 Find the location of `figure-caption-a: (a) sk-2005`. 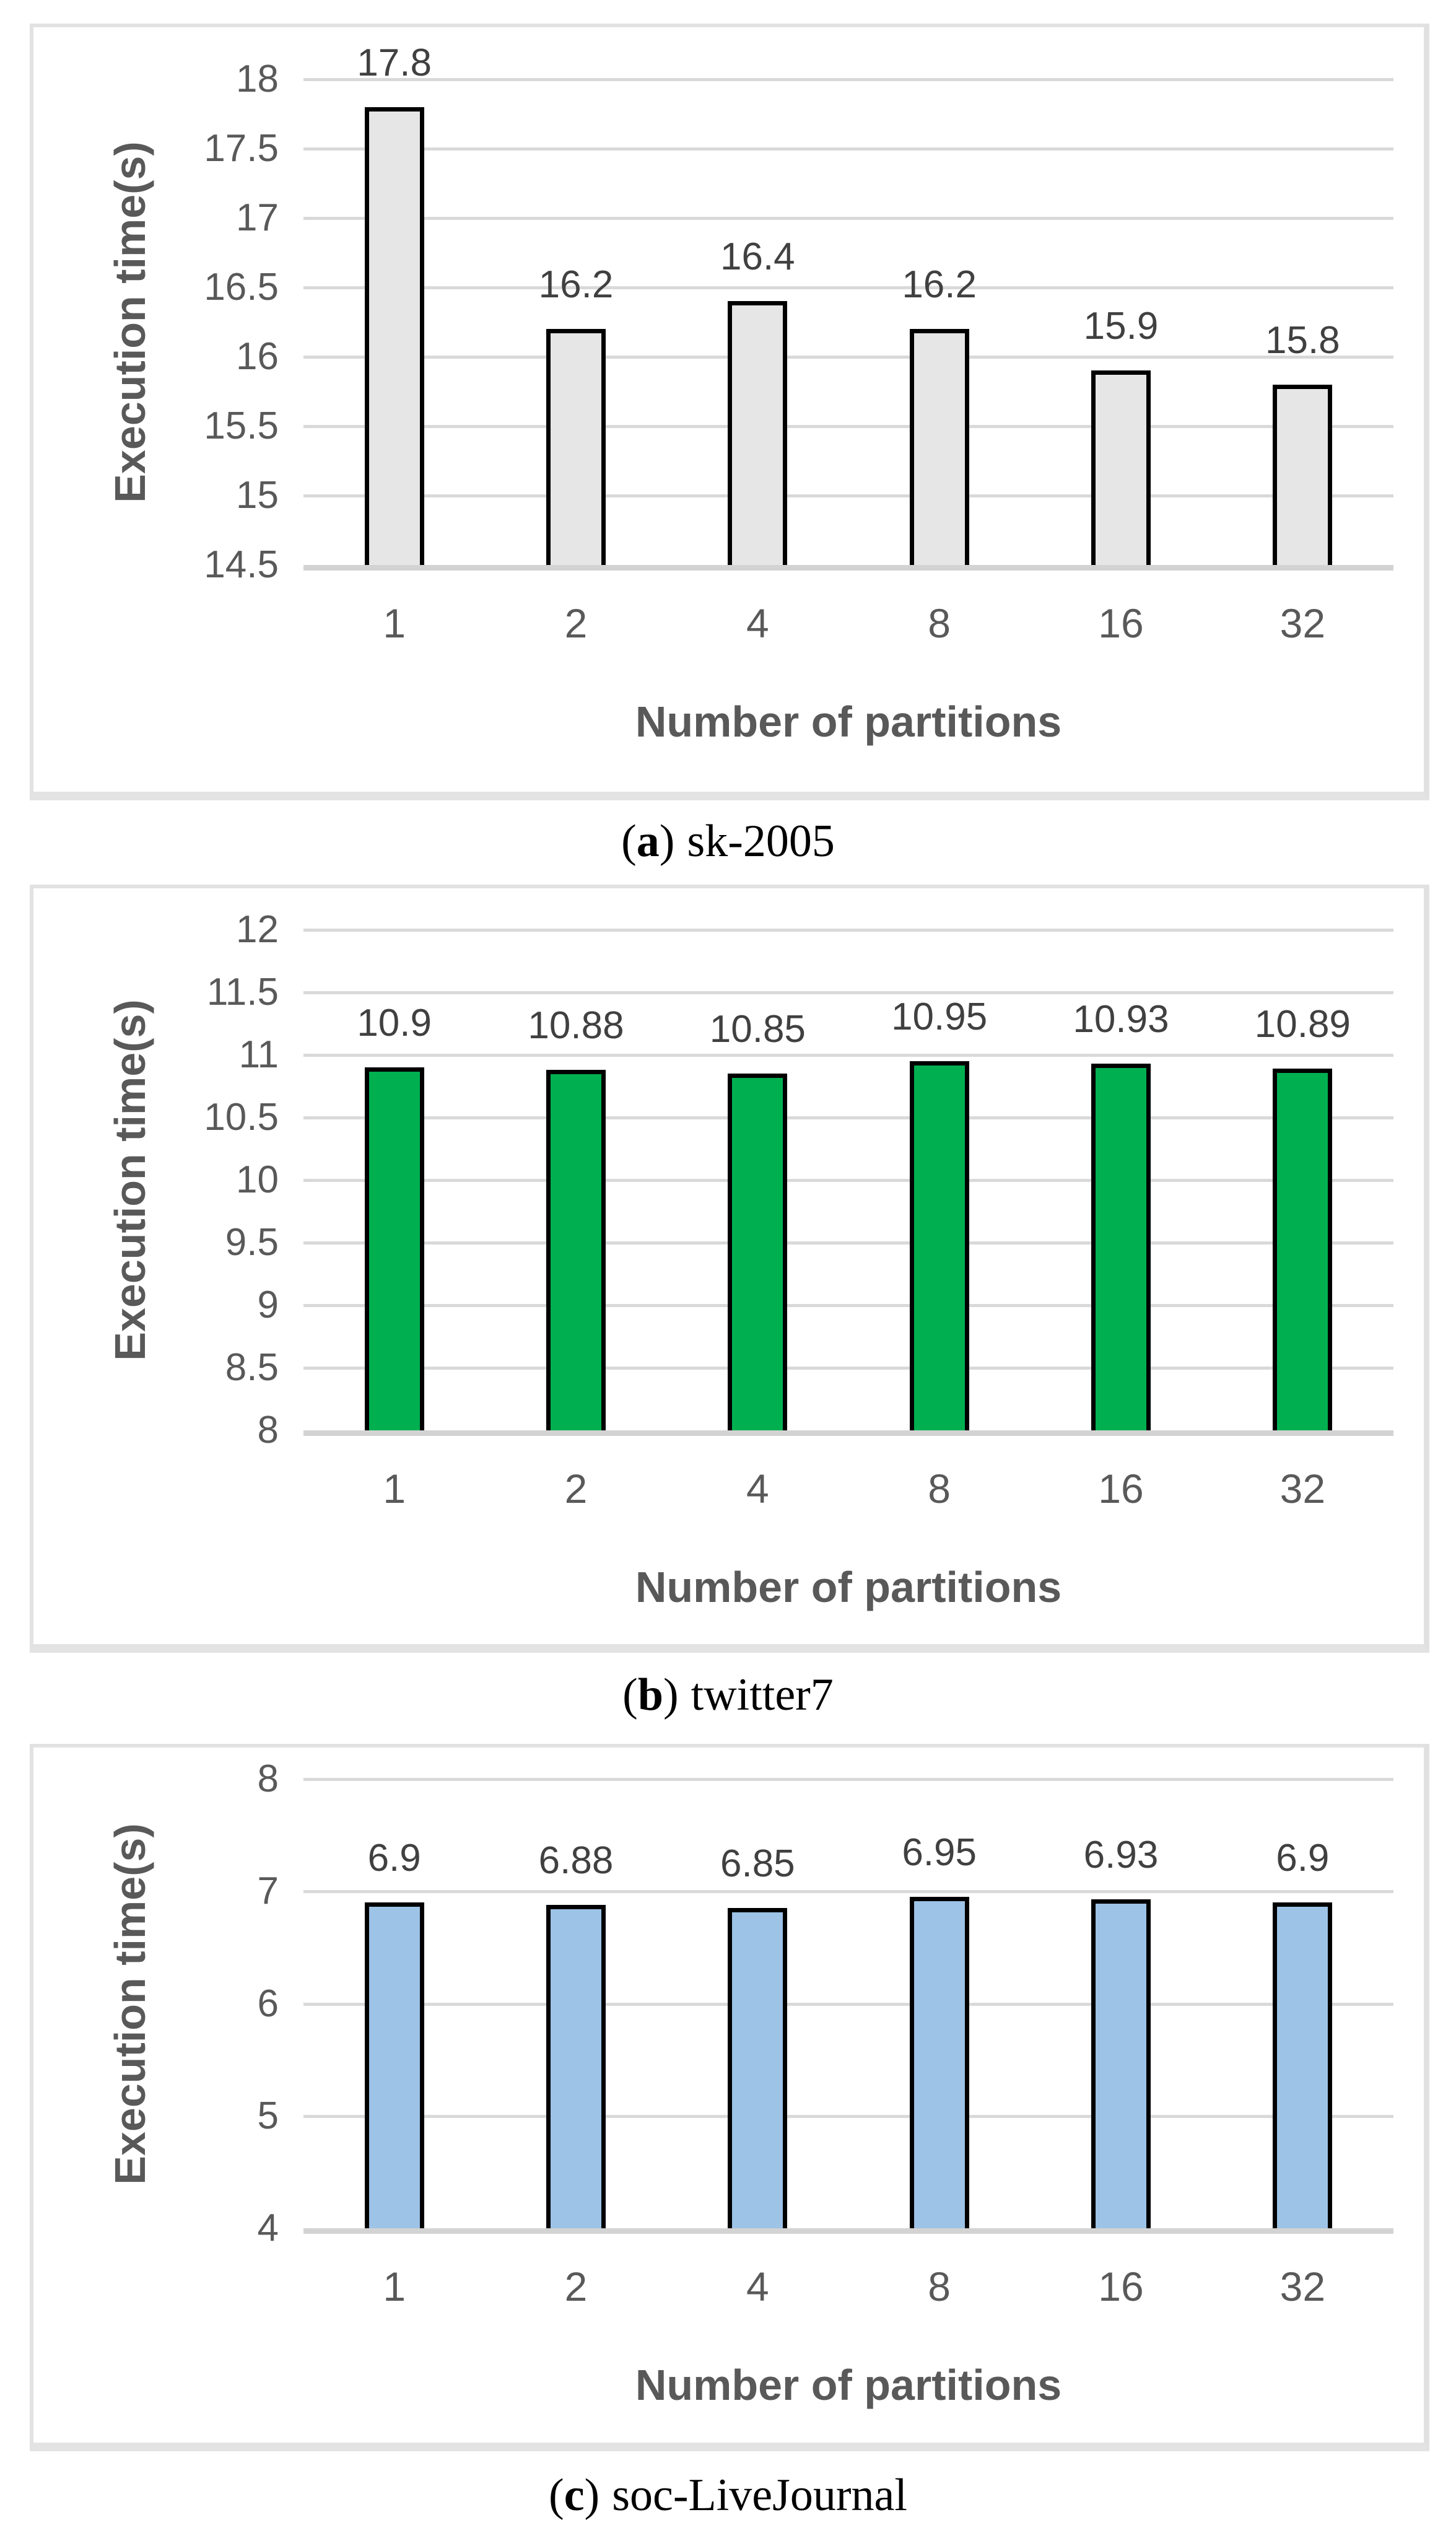

figure-caption-a: (a) sk-2005 is located at coordinates (728, 841).